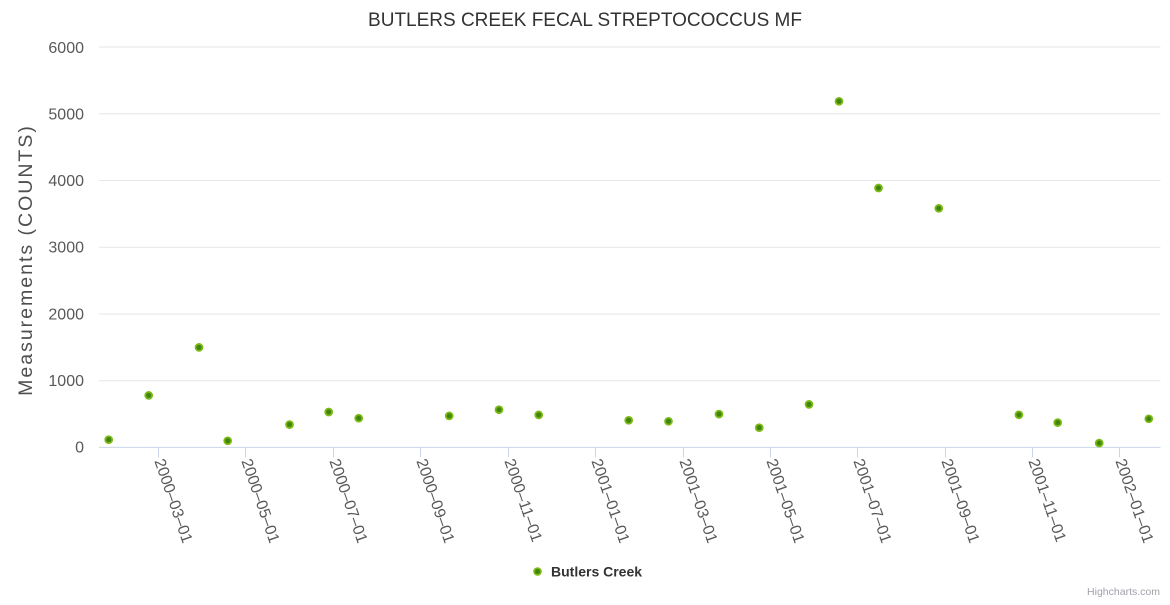 The width and height of the screenshot is (1170, 605). What do you see at coordinates (66, 381) in the screenshot?
I see `svg-text: 1000` at bounding box center [66, 381].